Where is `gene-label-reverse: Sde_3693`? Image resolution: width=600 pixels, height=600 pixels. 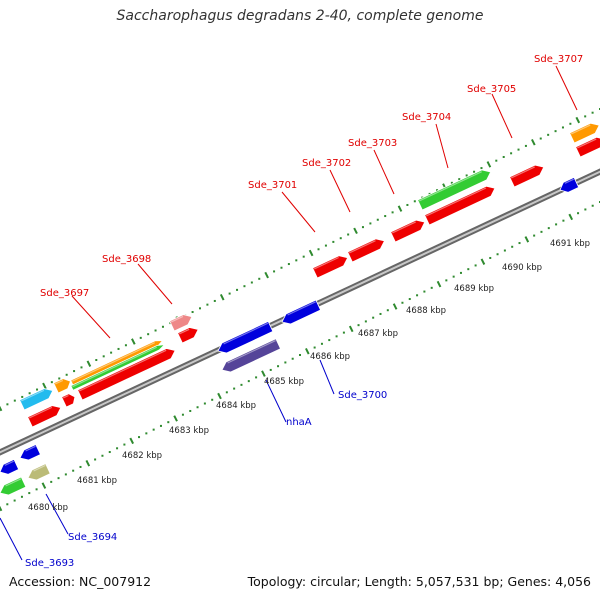 gene-label-reverse: Sde_3693 is located at coordinates (49, 563).